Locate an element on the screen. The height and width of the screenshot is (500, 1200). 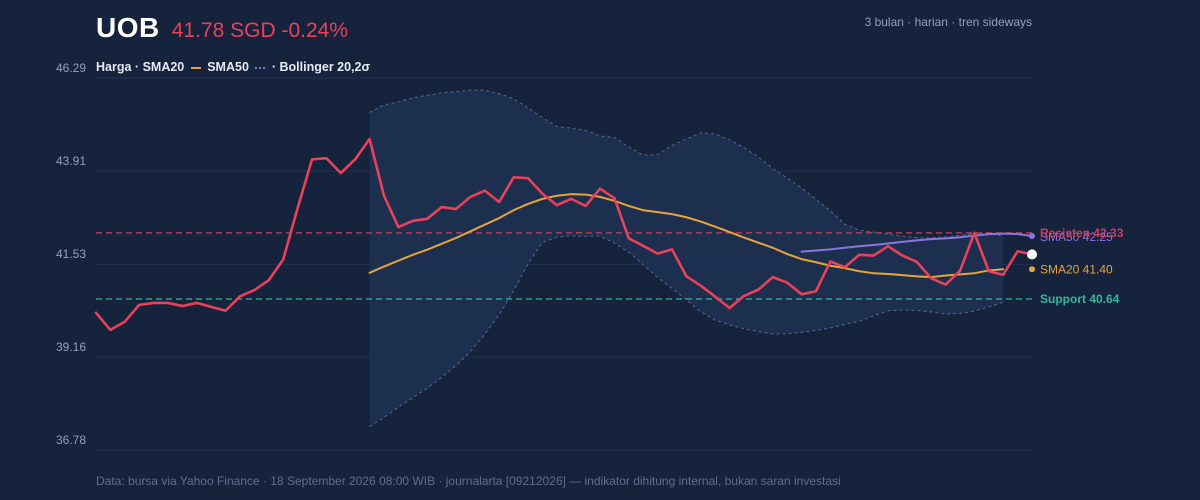
series-line-sma20 is located at coordinates (686, 236).